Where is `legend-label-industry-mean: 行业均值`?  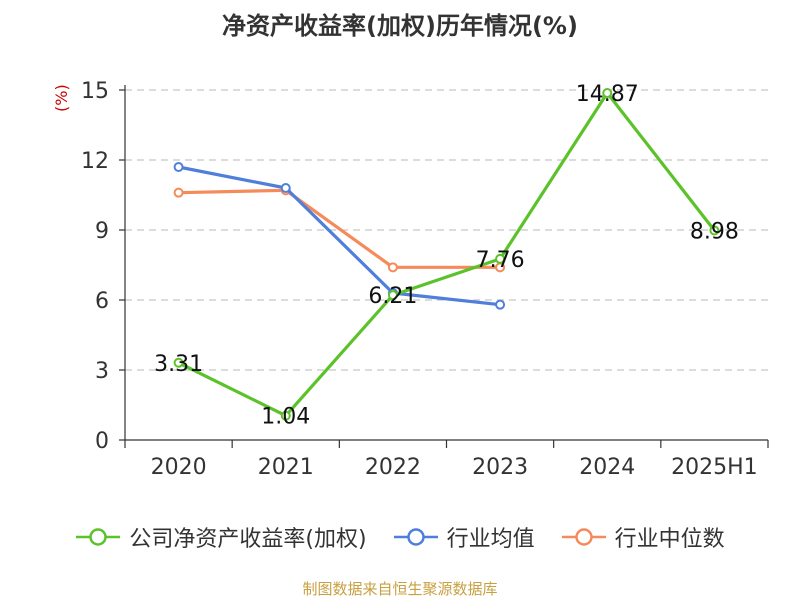 legend-label-industry-mean: 行业均值 is located at coordinates (490, 539).